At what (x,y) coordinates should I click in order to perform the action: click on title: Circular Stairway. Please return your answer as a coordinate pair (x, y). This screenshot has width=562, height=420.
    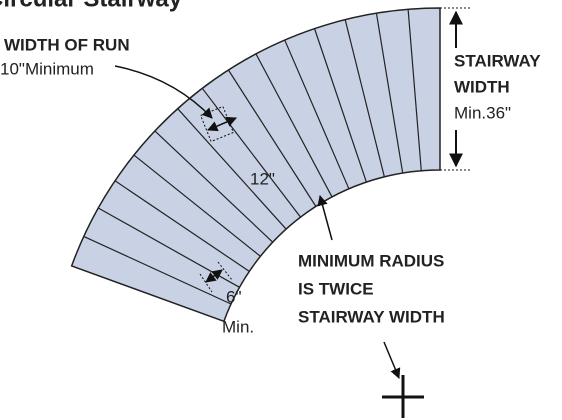
    Looking at the image, I should click on (91, 6).